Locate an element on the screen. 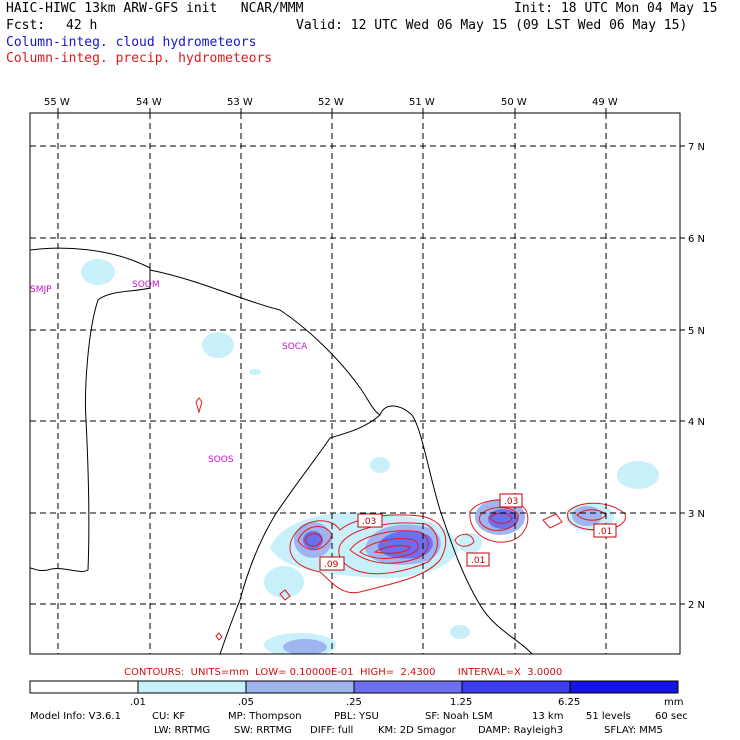 The width and height of the screenshot is (740, 740). contour-labels: .03 .09 .03 .01 .01 is located at coordinates (468, 532).